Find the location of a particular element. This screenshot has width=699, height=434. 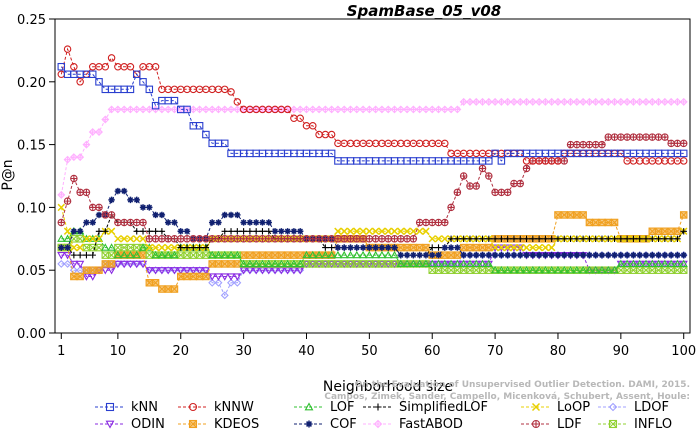

legend-item-kdeos: KDEOS is located at coordinates (218, 424).